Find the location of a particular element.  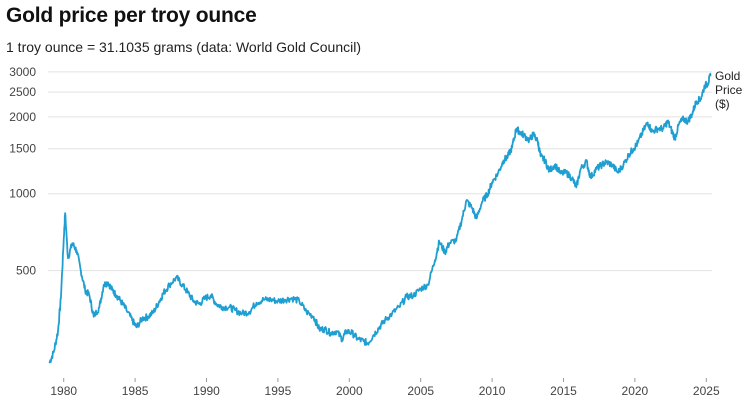

y-tick-label: 1000 is located at coordinates (22, 194).